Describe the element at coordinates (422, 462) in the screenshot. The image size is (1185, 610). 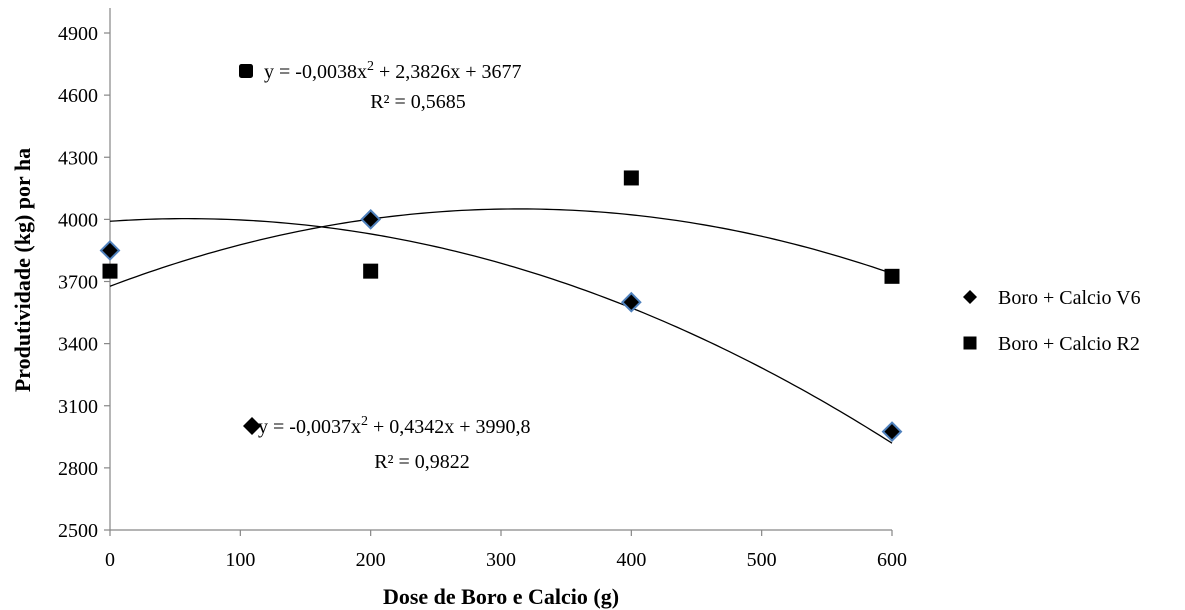
I see `r-squared-label: R² = 0,9822` at that location.